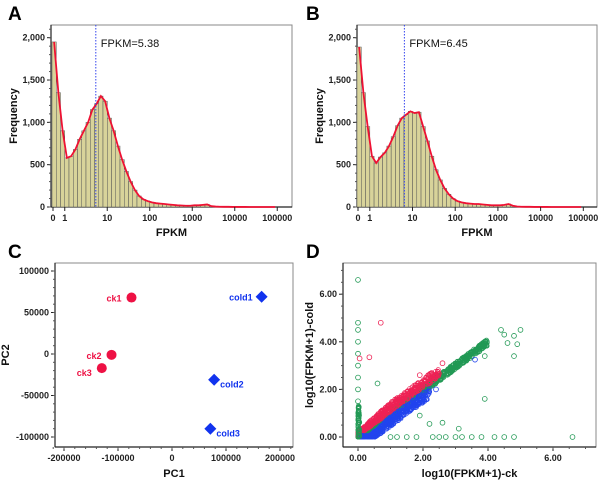 This screenshot has height=482, width=600. Describe the element at coordinates (117, 458) in the screenshot. I see `x-tick-label: -100000` at that location.